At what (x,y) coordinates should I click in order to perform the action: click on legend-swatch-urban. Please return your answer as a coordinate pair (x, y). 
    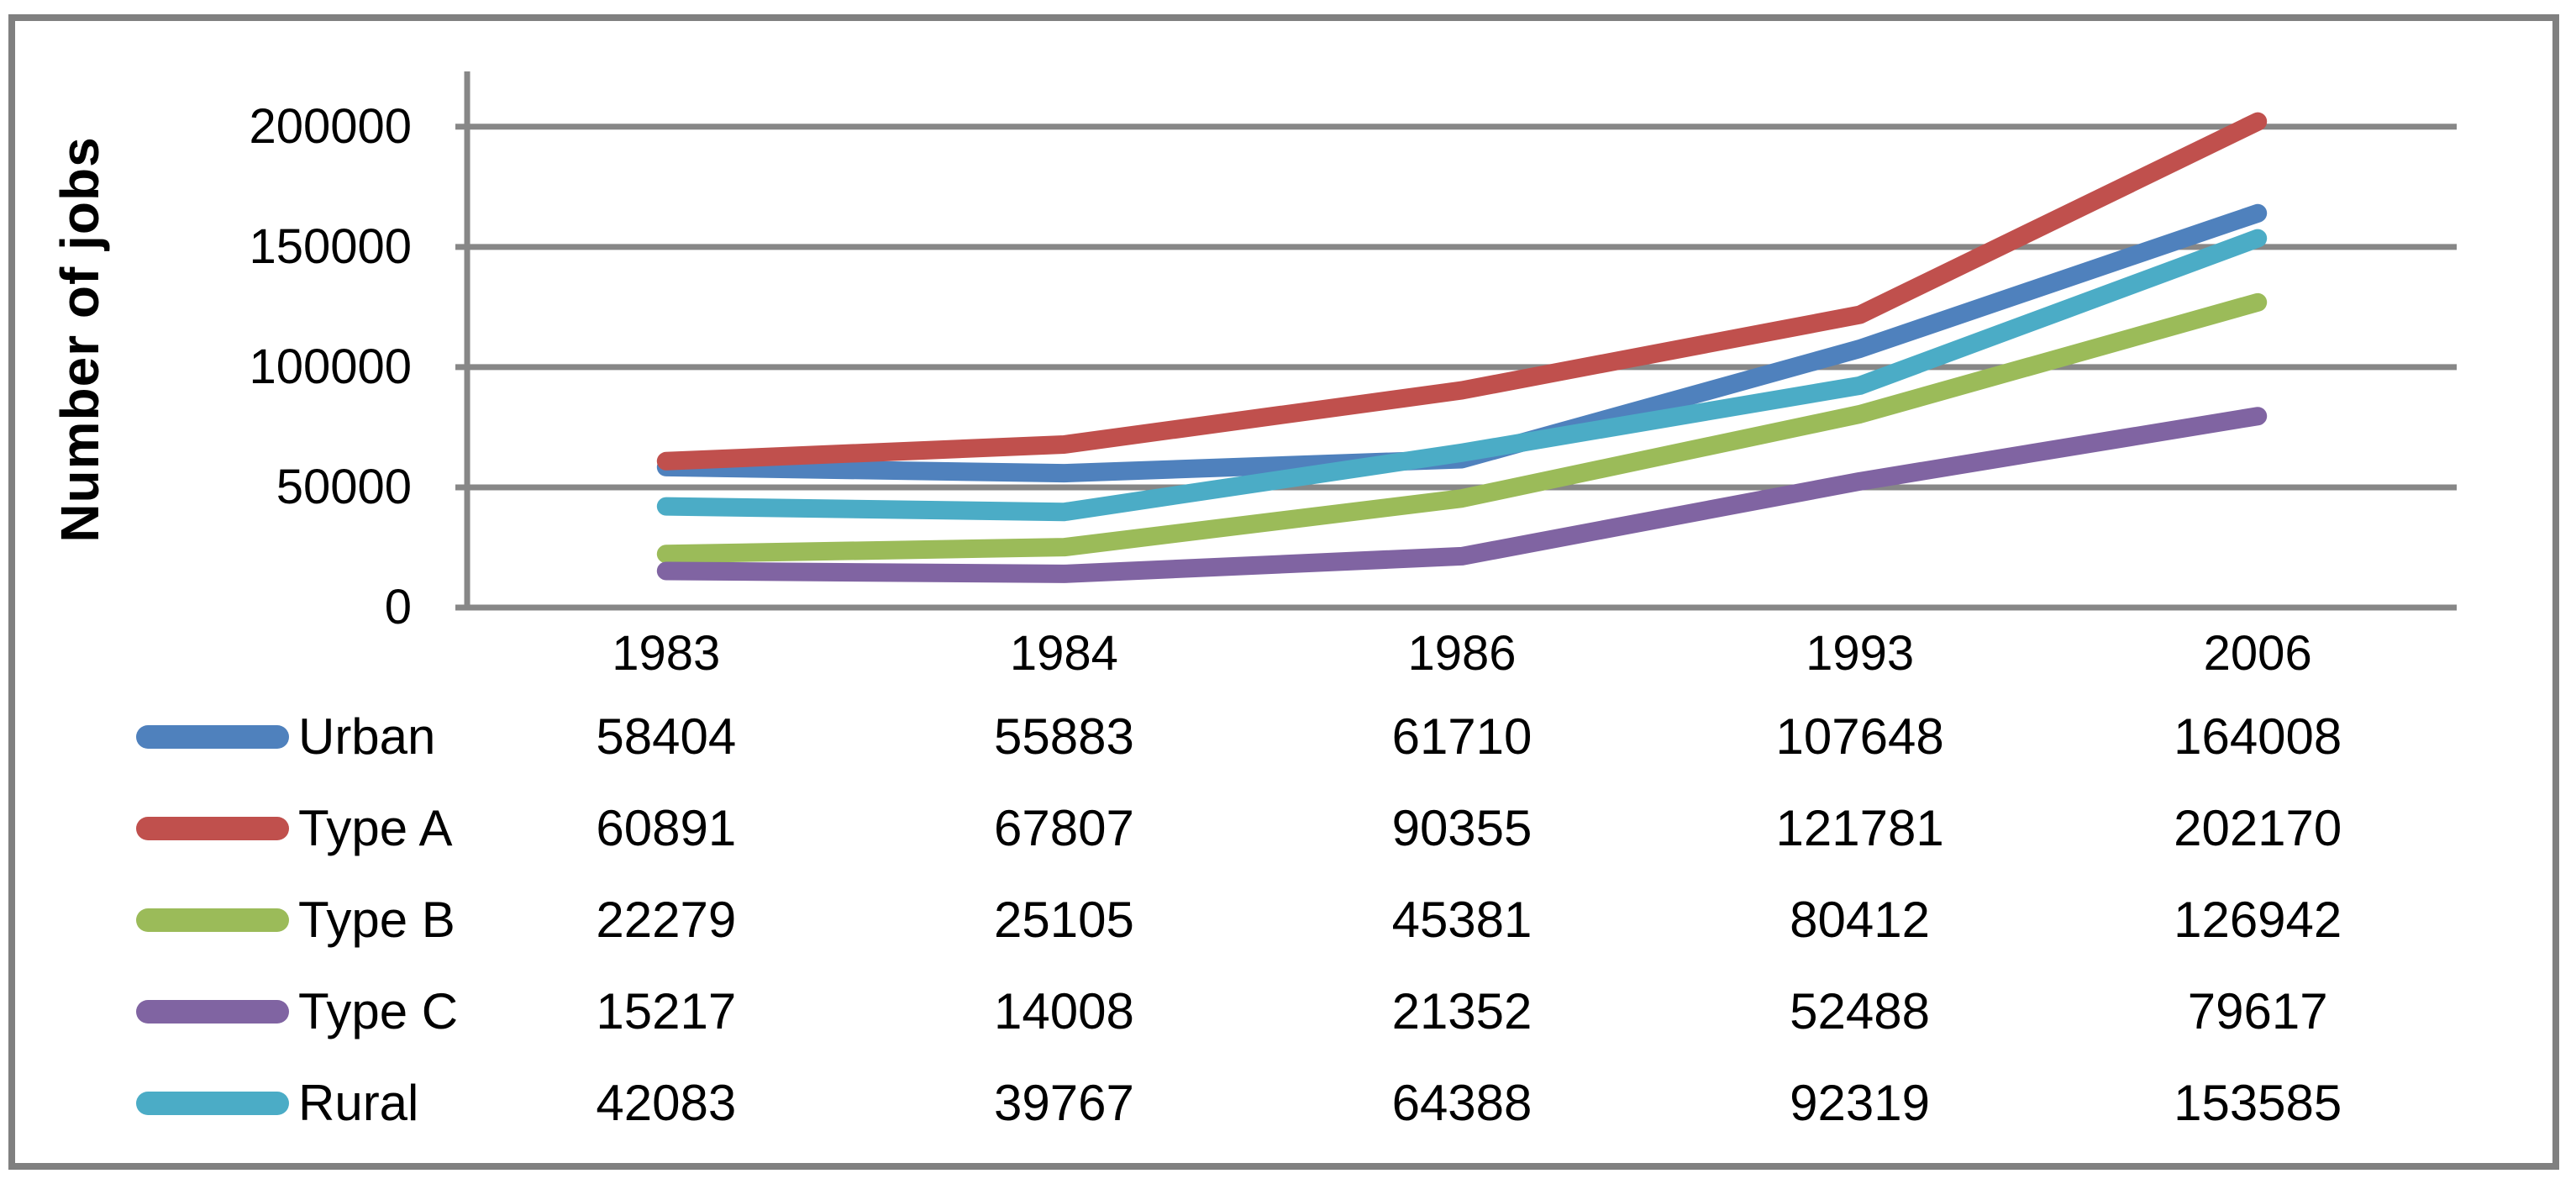
    Looking at the image, I should click on (212, 737).